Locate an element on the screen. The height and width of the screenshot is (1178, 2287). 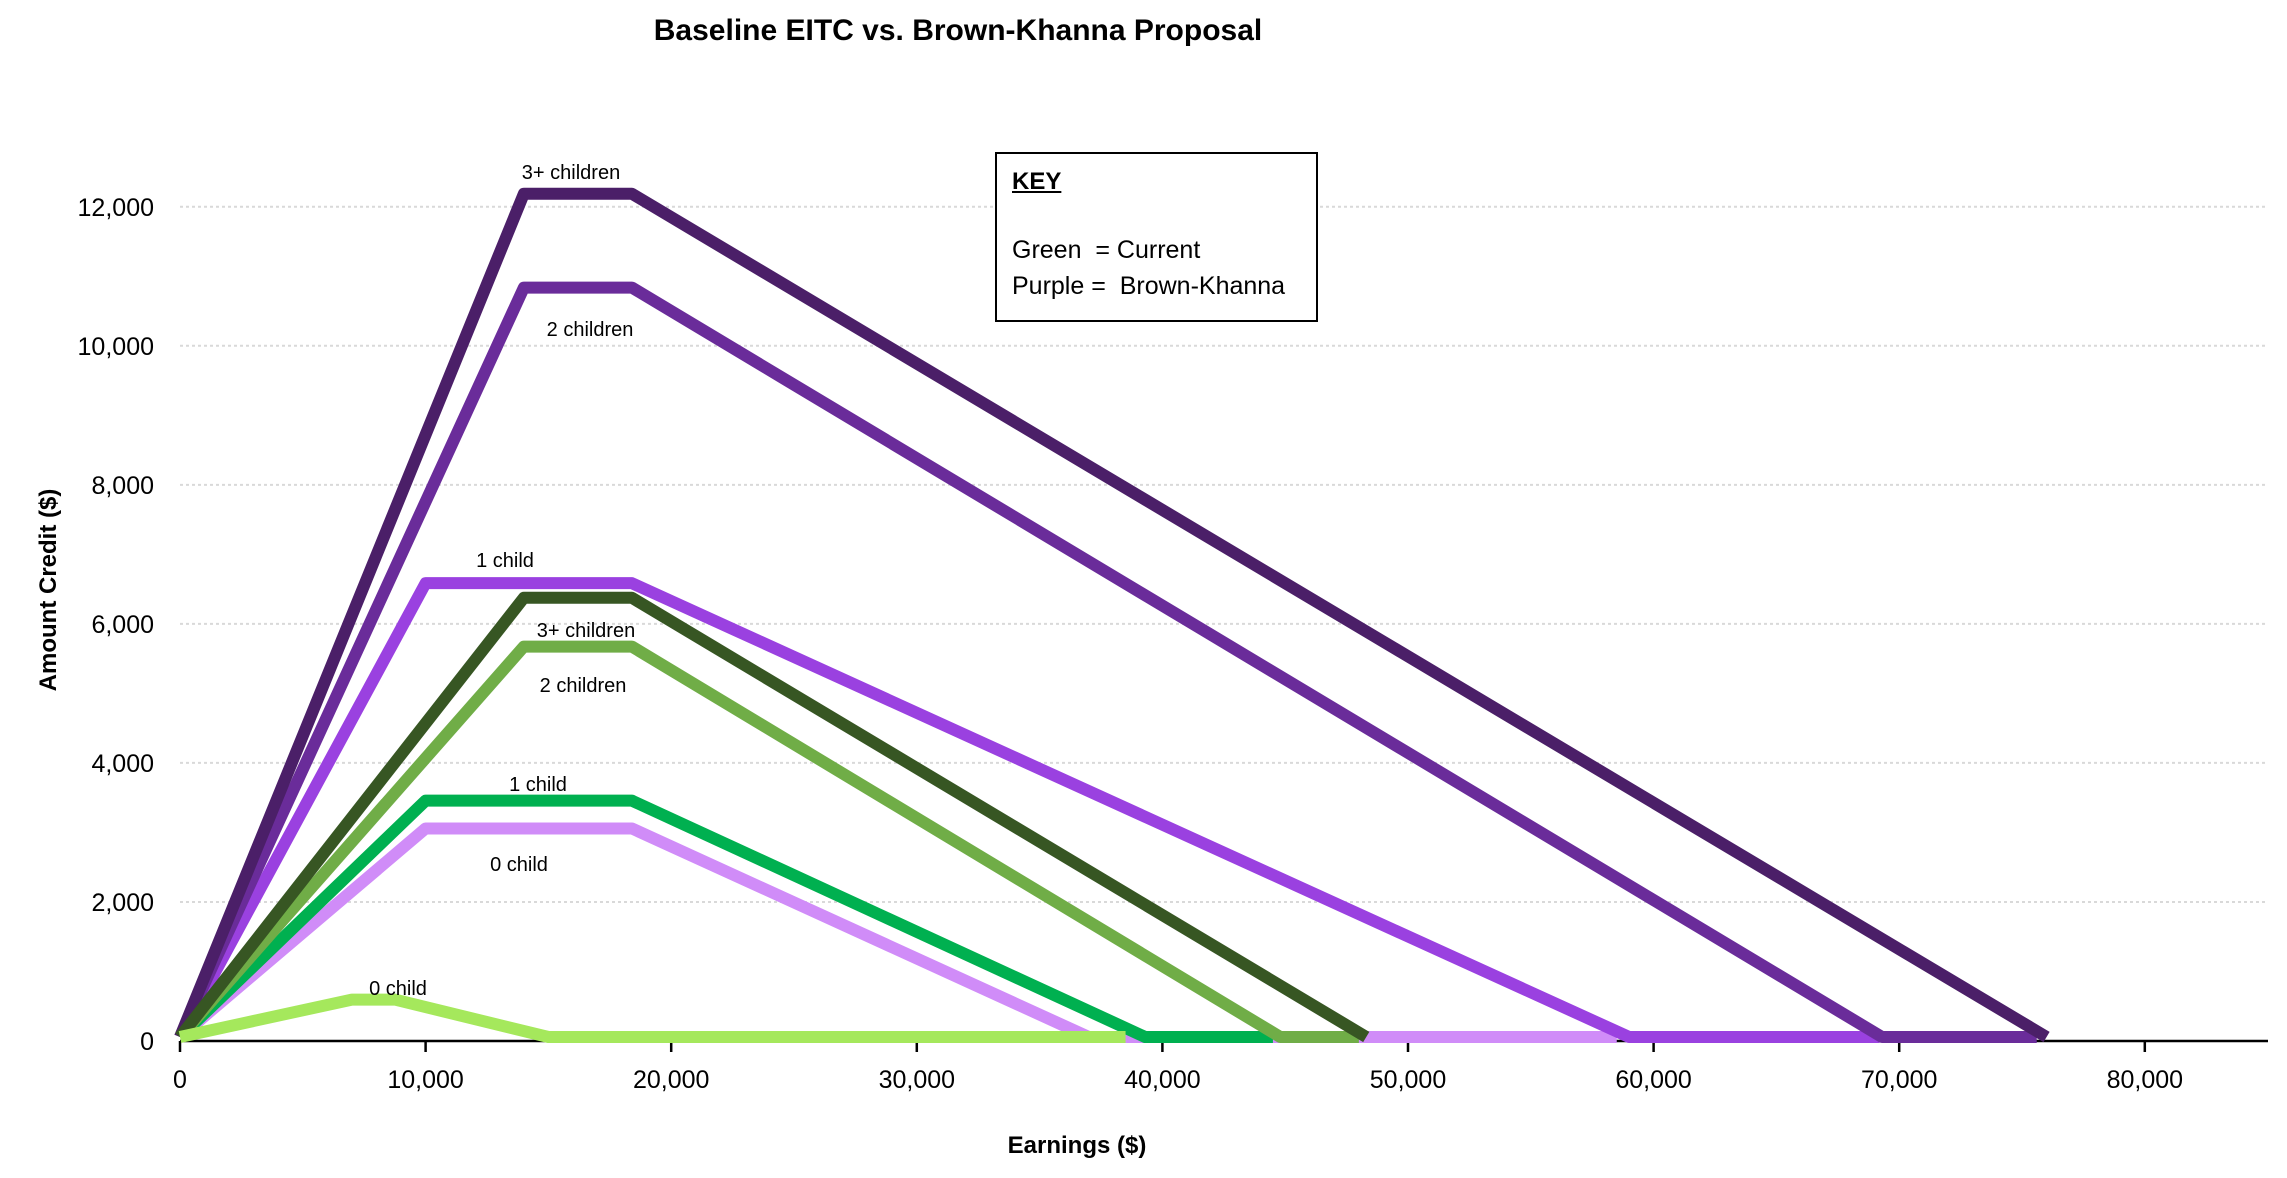
x-tick-label: 30,000 is located at coordinates (917, 1080).